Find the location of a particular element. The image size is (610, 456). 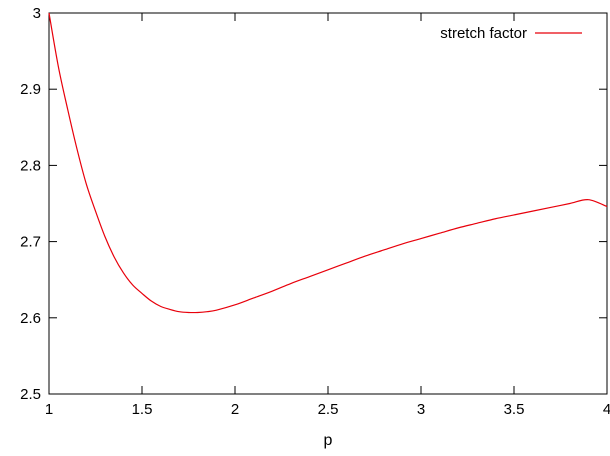

y-tick-label: 2.8 is located at coordinates (30, 165).